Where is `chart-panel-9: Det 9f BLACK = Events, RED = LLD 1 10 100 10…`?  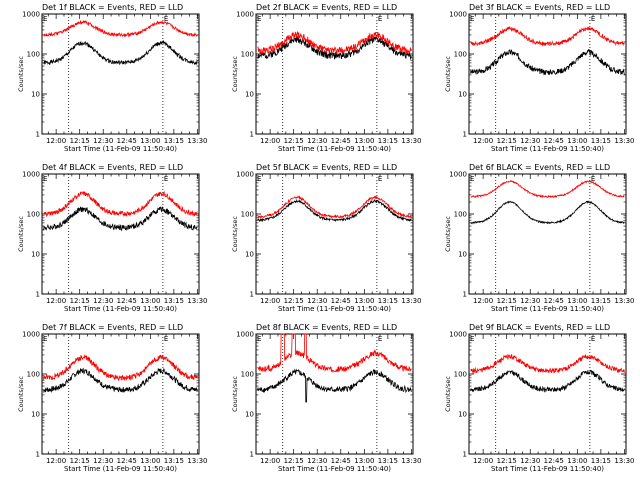
chart-panel-9: Det 9f BLACK = Events, RED = LLD 1 10 100 10… is located at coordinates (539, 398).